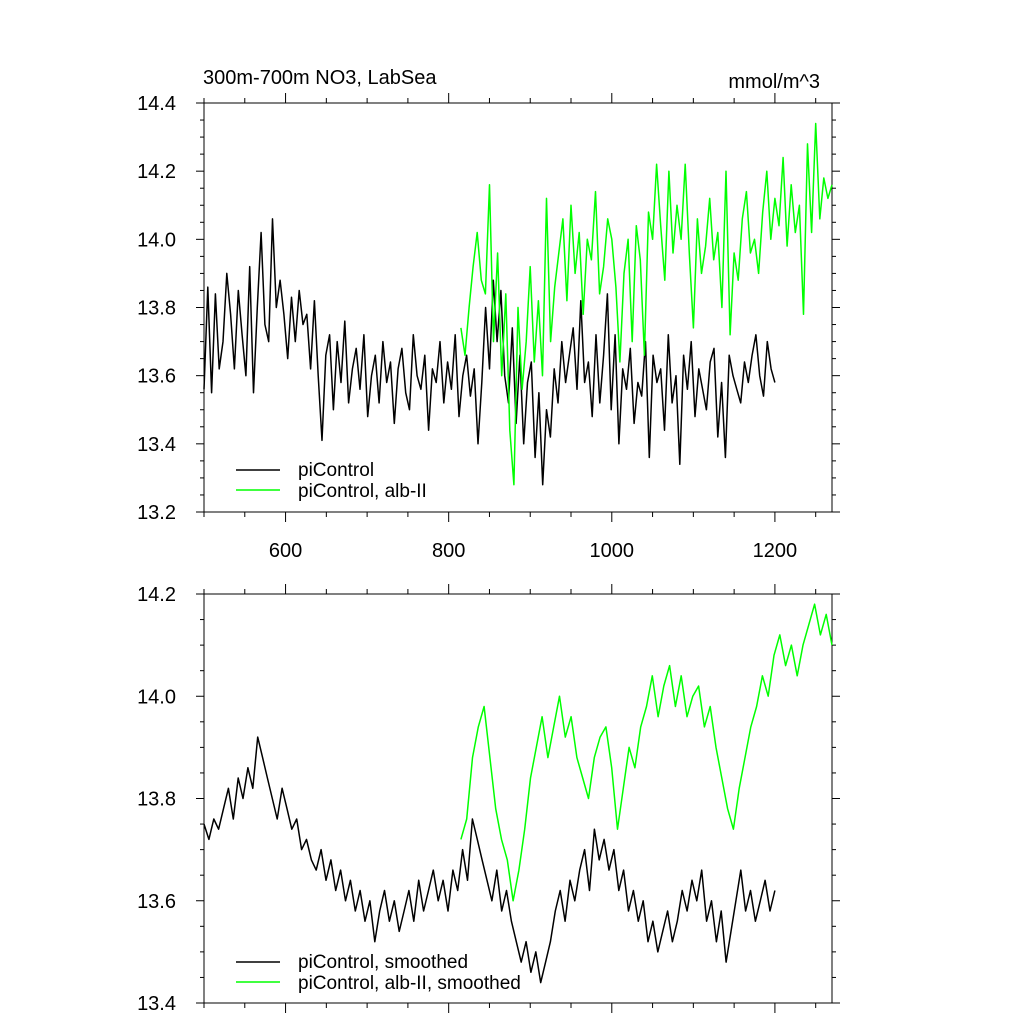 The height and width of the screenshot is (1024, 1024). Describe the element at coordinates (448, 551) in the screenshot. I see `x-tick-label: 800` at that location.